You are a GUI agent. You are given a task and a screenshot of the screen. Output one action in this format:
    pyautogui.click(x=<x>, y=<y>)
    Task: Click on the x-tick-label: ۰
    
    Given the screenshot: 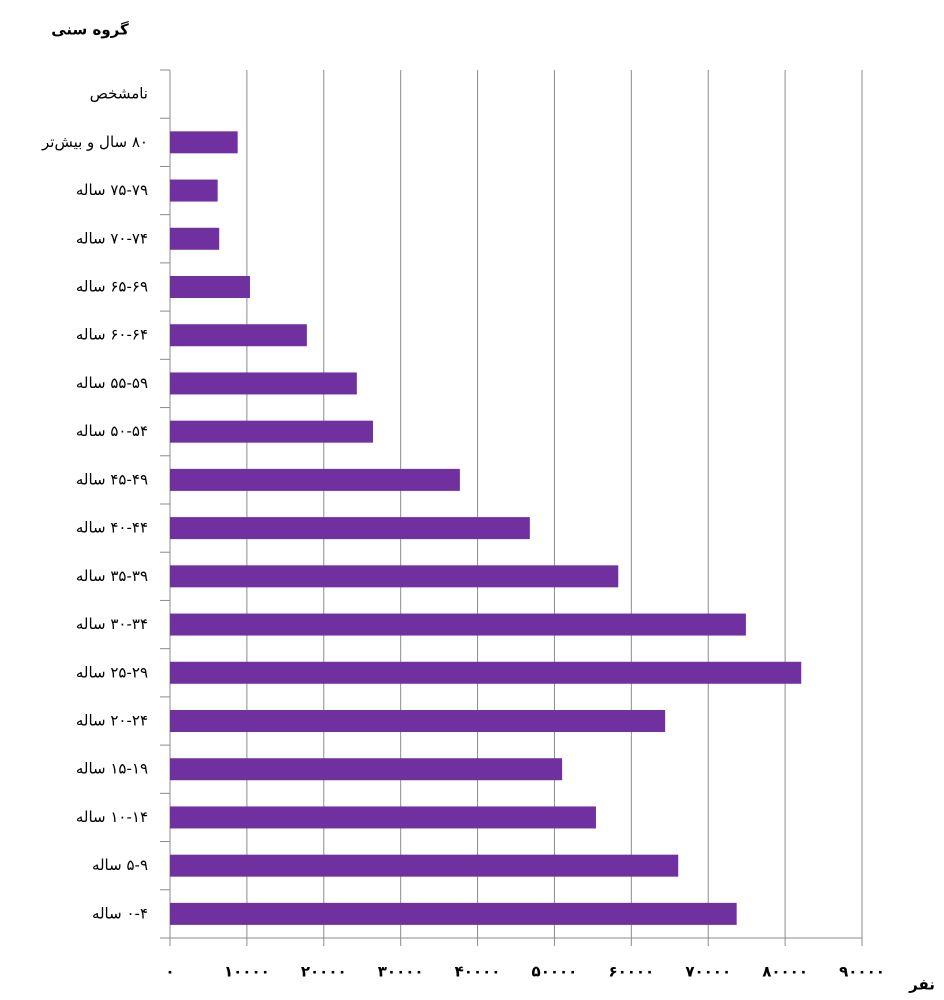 What is the action you would take?
    pyautogui.click(x=169, y=972)
    